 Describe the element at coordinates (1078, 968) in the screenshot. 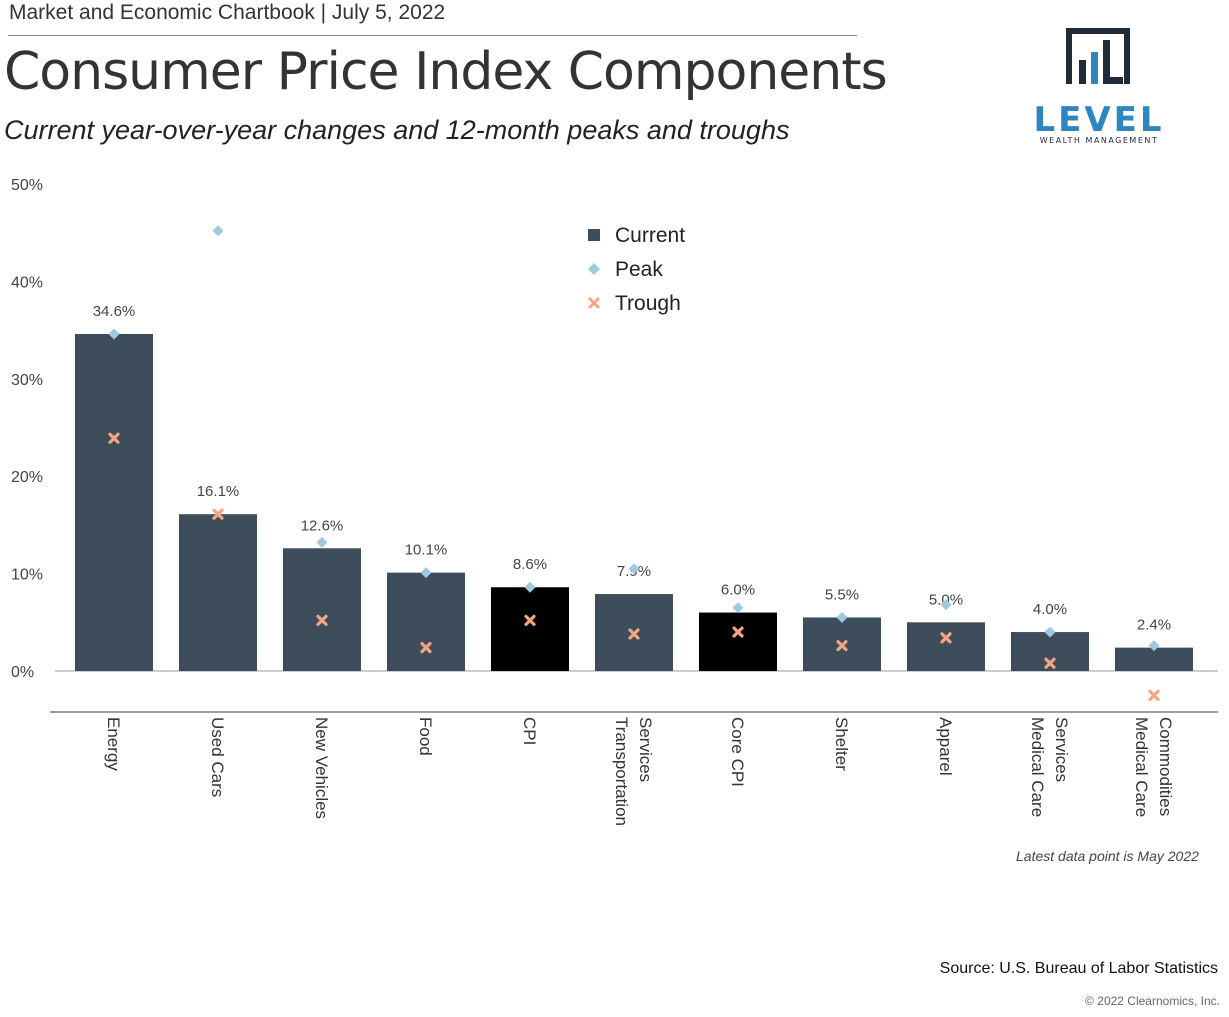

I see `source-note: Source: U.S. Bureau of Labor Statistics` at that location.